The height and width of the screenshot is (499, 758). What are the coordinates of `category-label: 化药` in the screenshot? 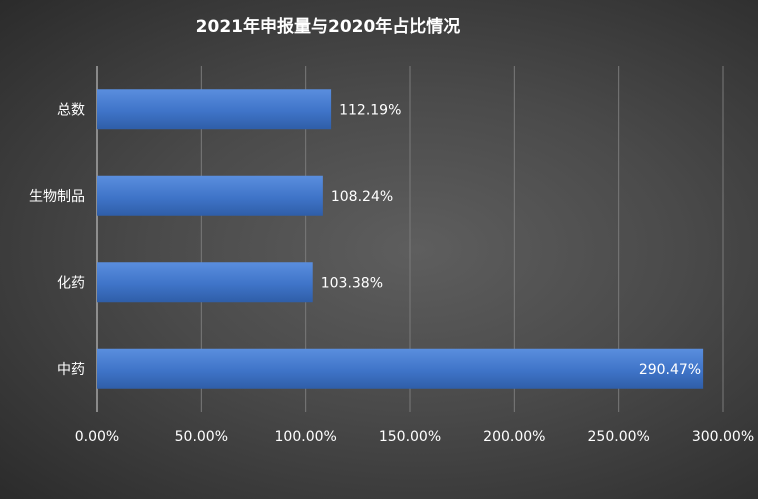 It's located at (71, 283).